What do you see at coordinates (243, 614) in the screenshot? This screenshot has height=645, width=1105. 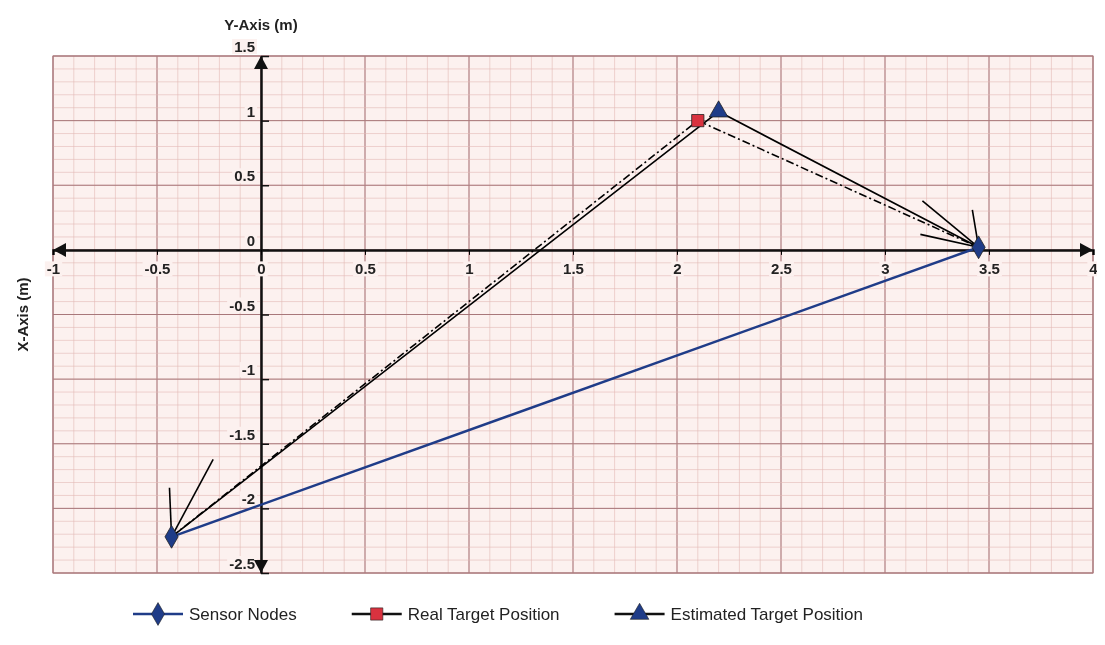 I see `legend-label: Sensor Nodes` at bounding box center [243, 614].